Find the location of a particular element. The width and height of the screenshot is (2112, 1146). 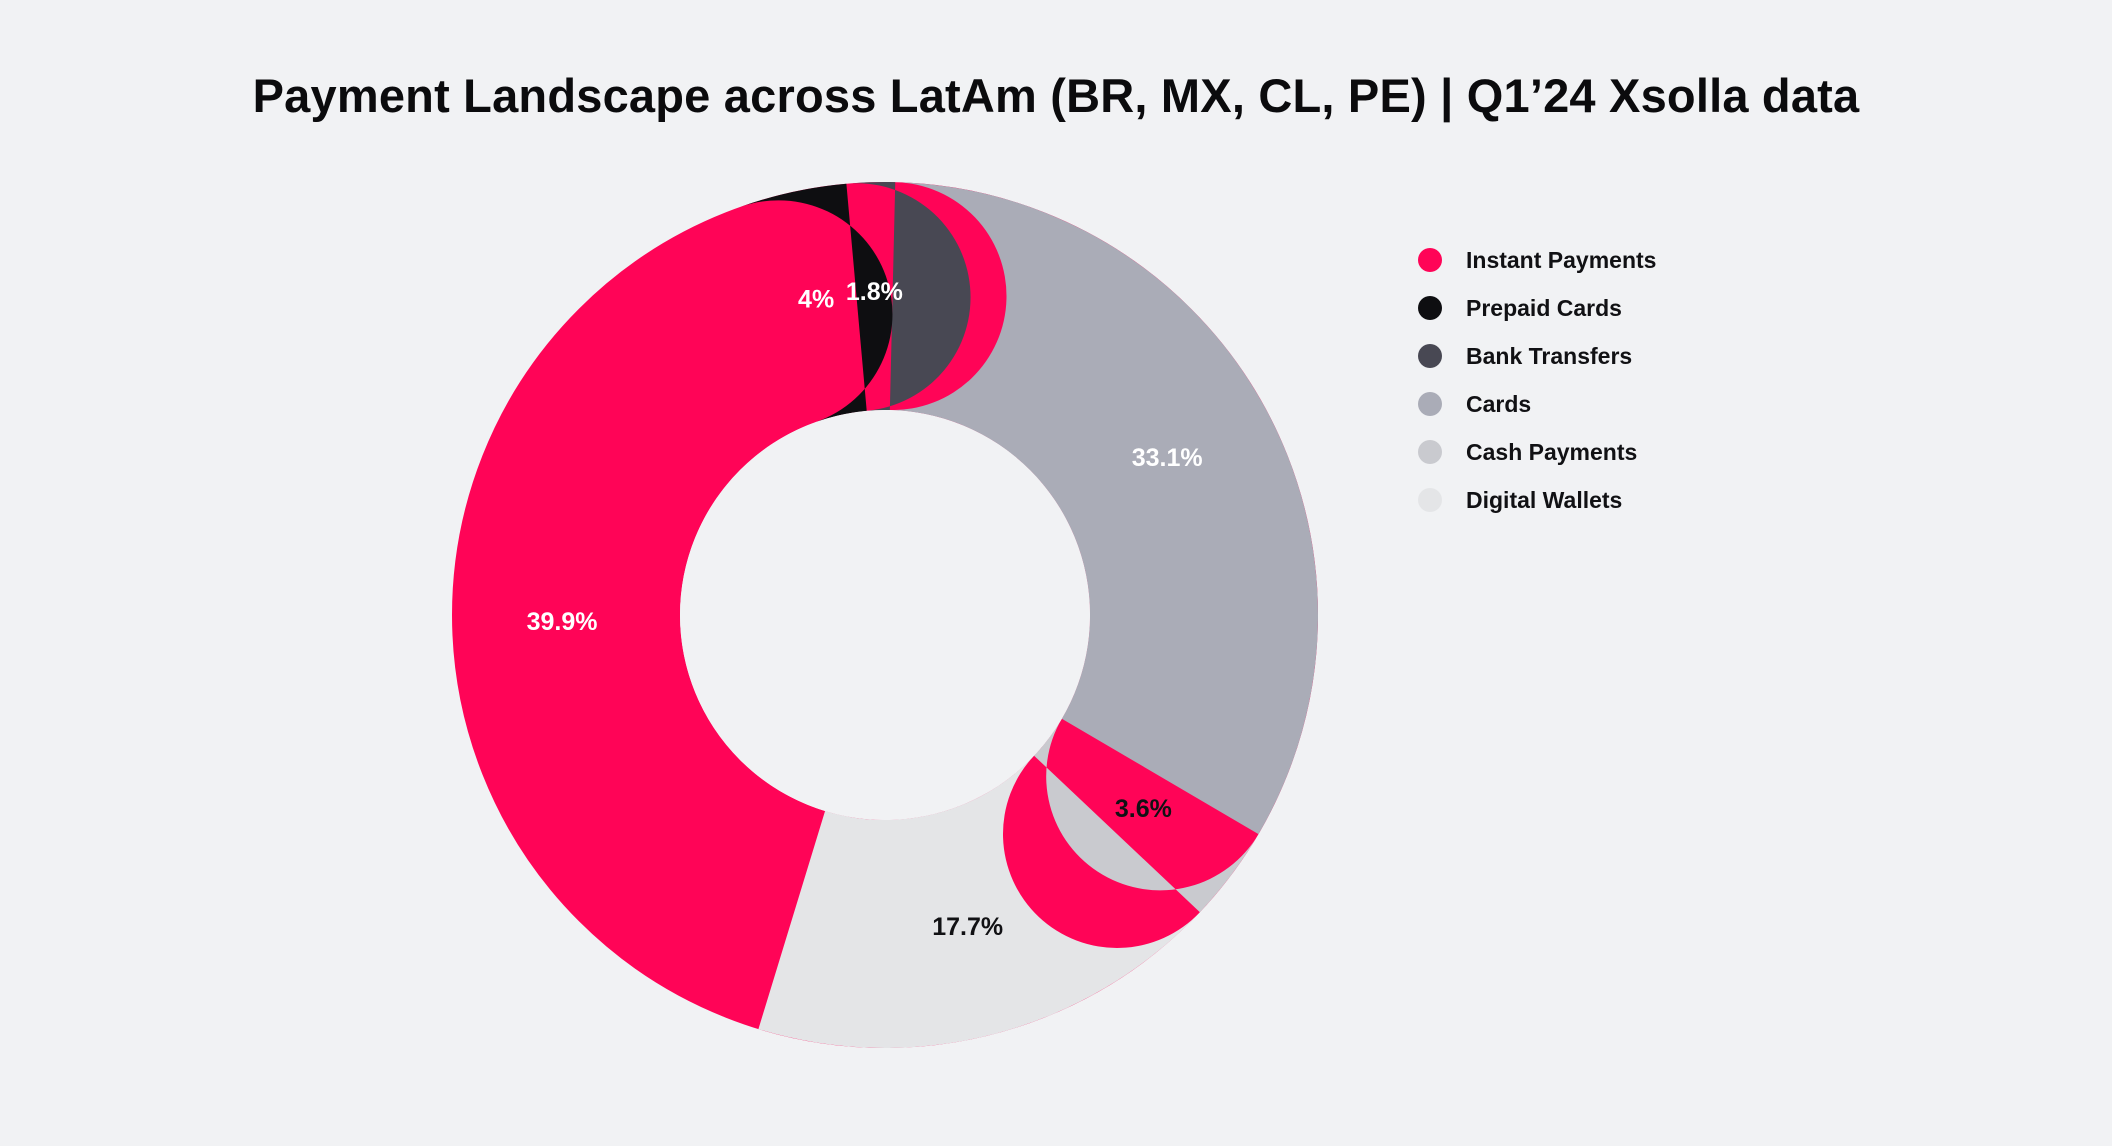

data-label-instant-payments: 39.9% is located at coordinates (562, 622).